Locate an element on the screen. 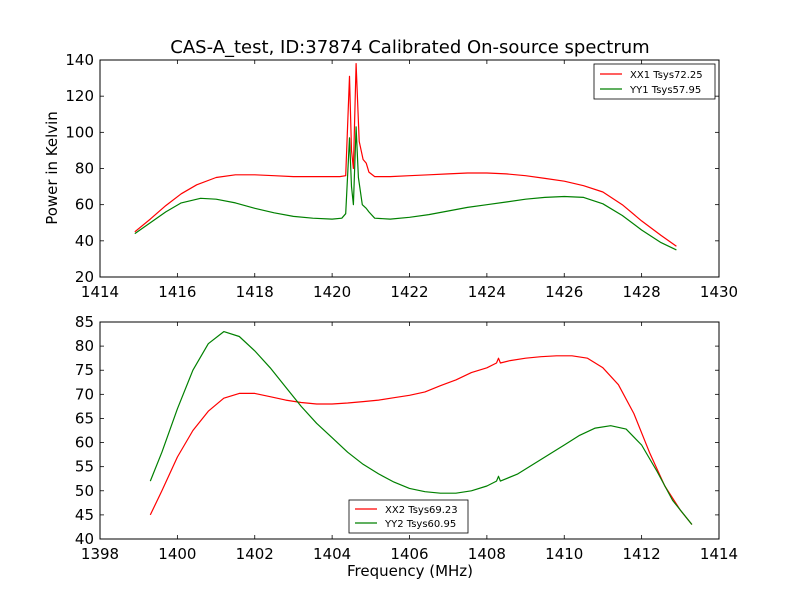 The image size is (800, 600). top-x-tick-label: 1418 is located at coordinates (255, 292).